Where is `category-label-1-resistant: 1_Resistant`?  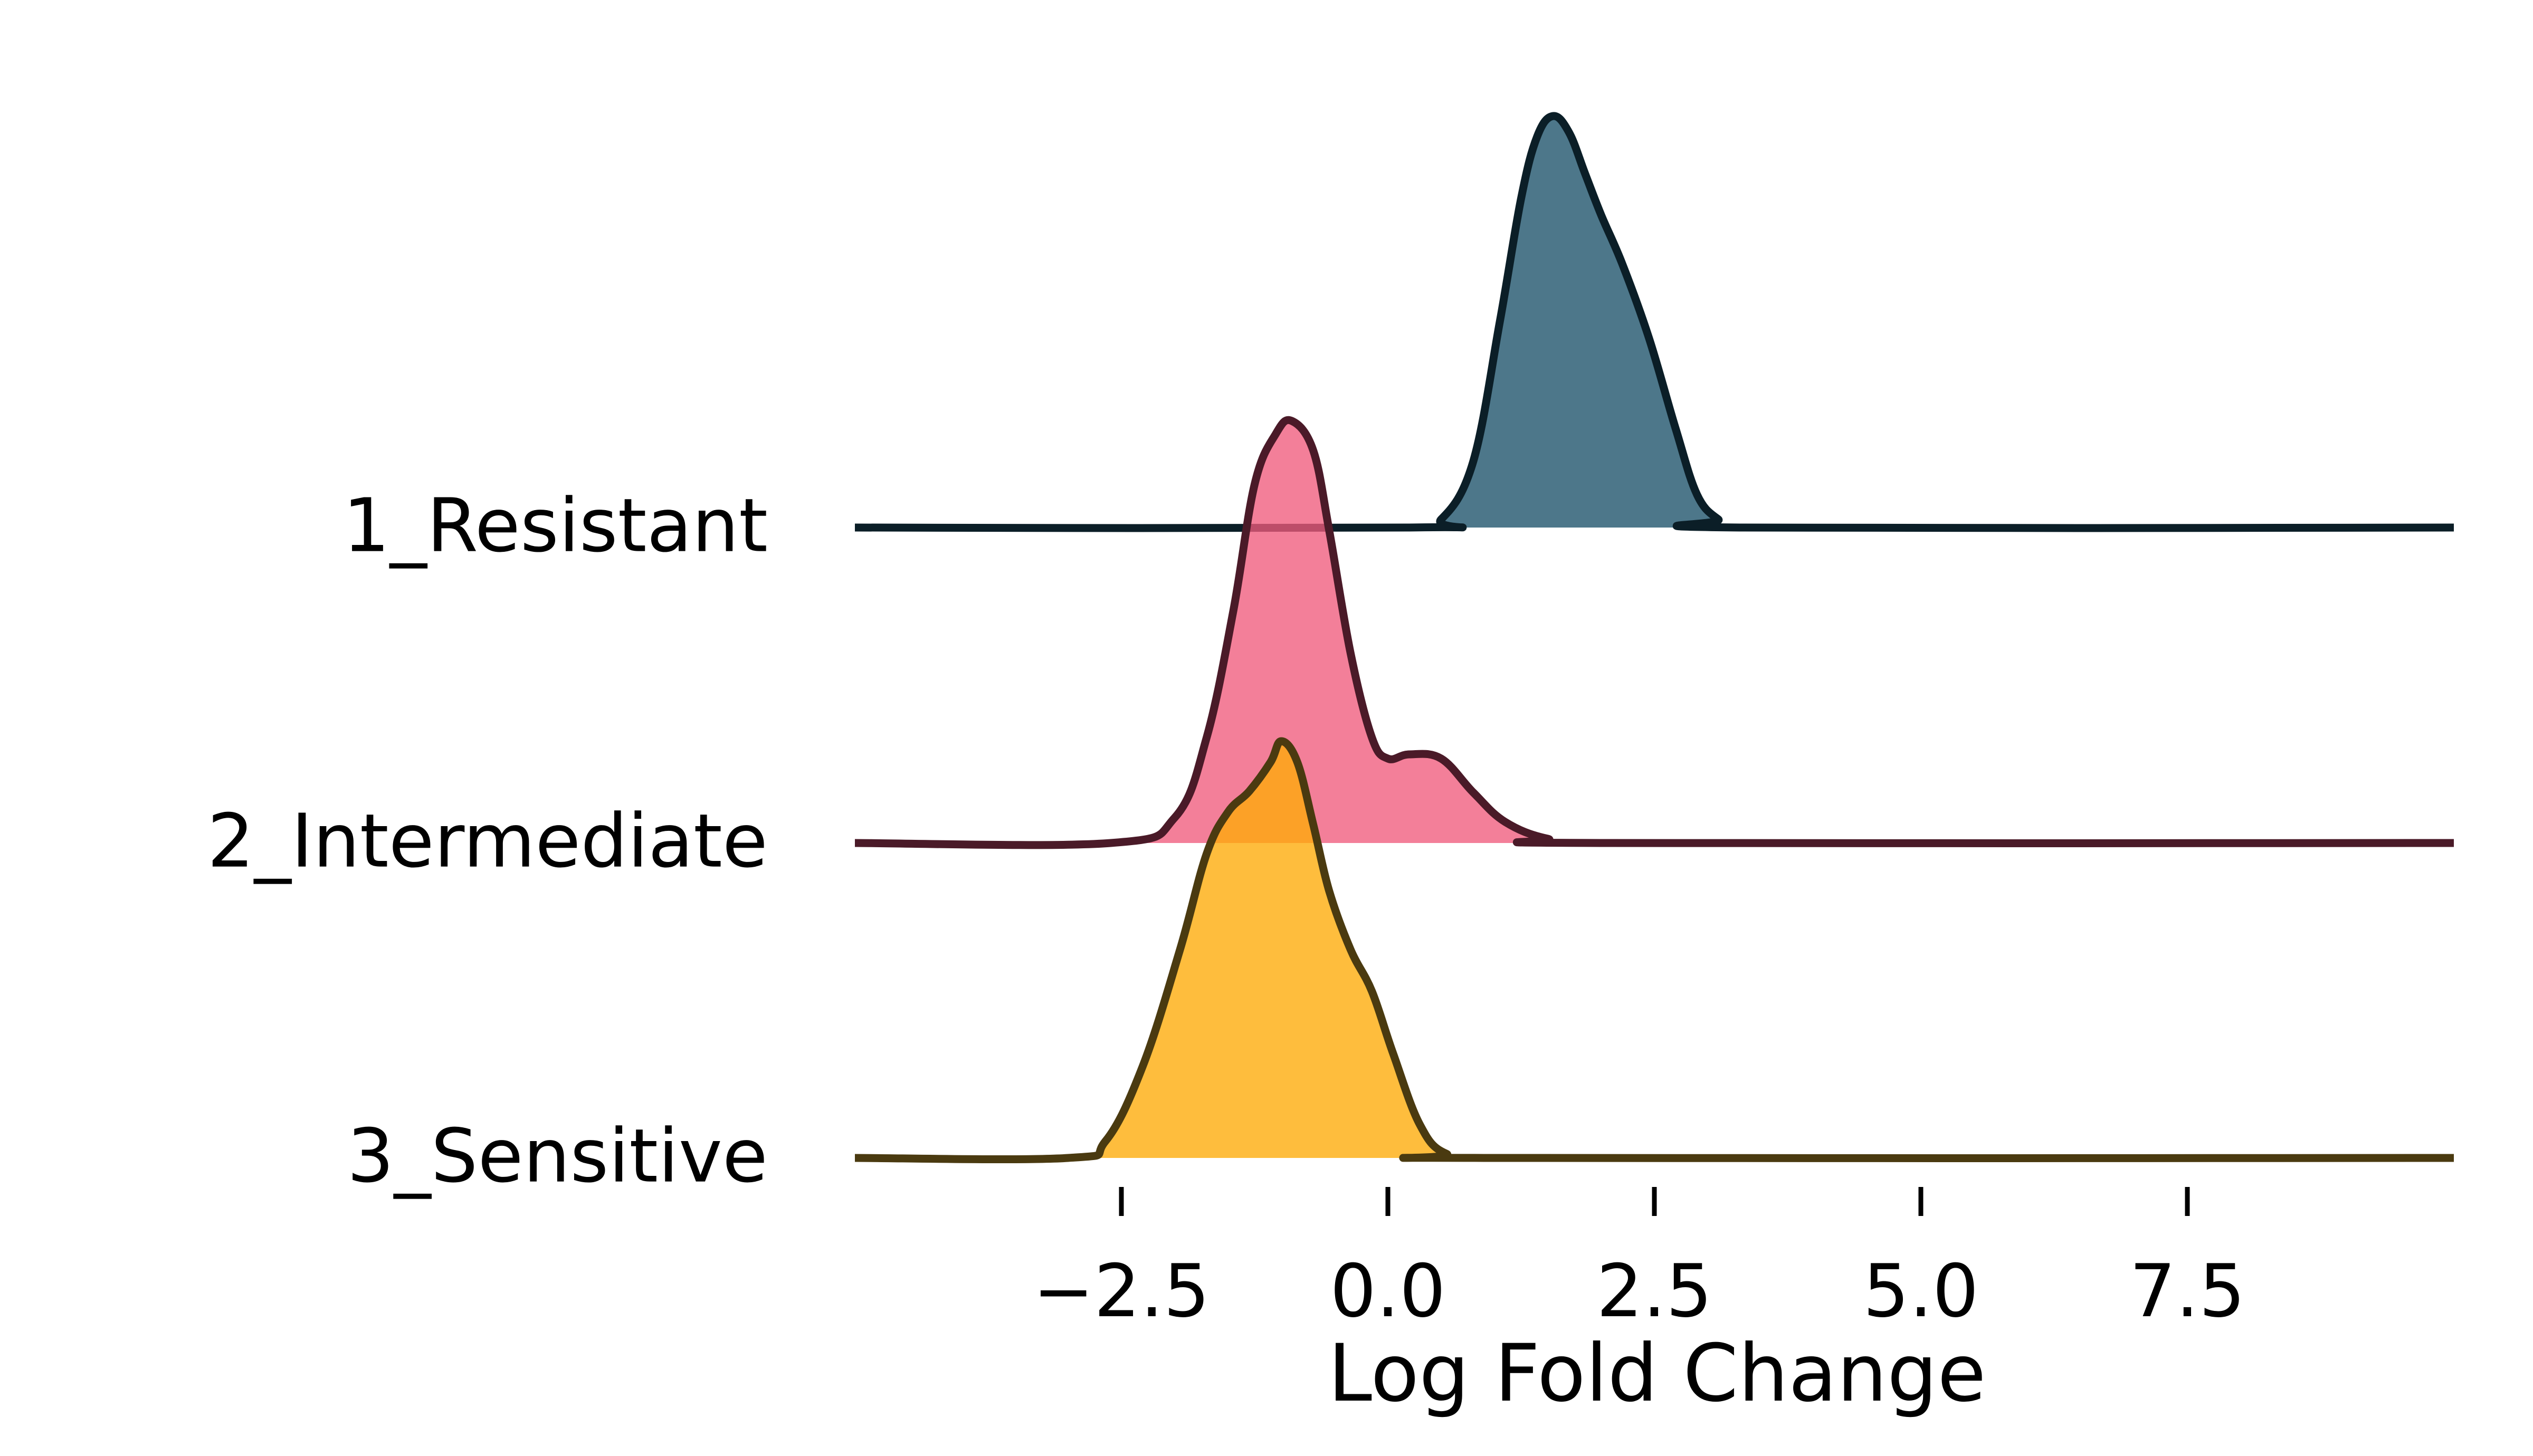
category-label-1-resistant: 1_Resistant is located at coordinates (555, 526).